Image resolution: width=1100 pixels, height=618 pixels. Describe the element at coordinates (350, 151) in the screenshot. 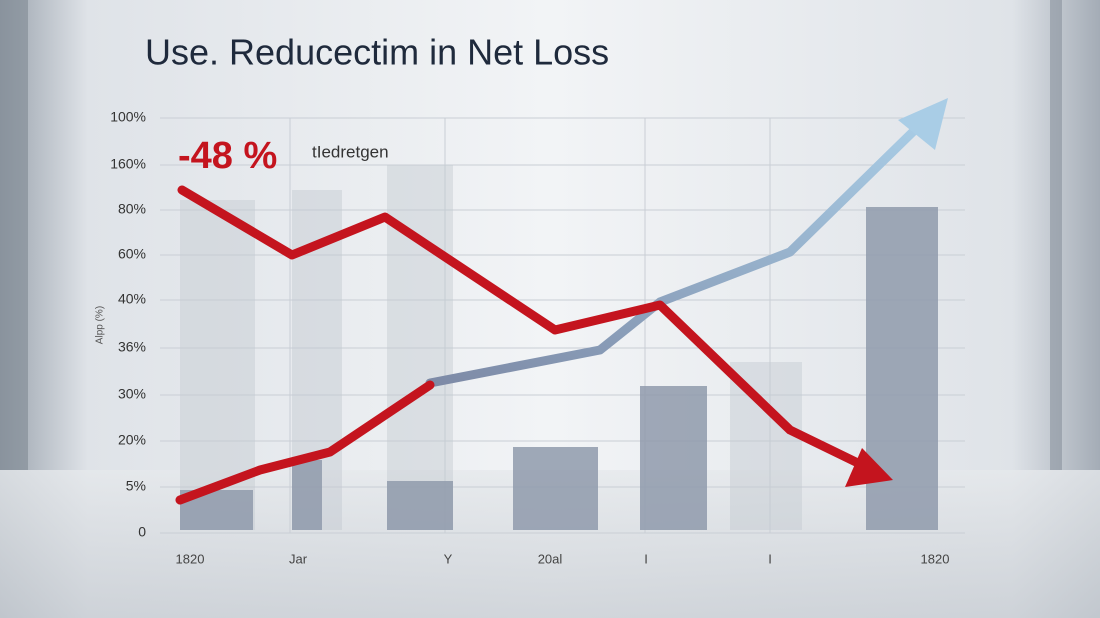

I see `annotation-label: tIedretgen` at that location.